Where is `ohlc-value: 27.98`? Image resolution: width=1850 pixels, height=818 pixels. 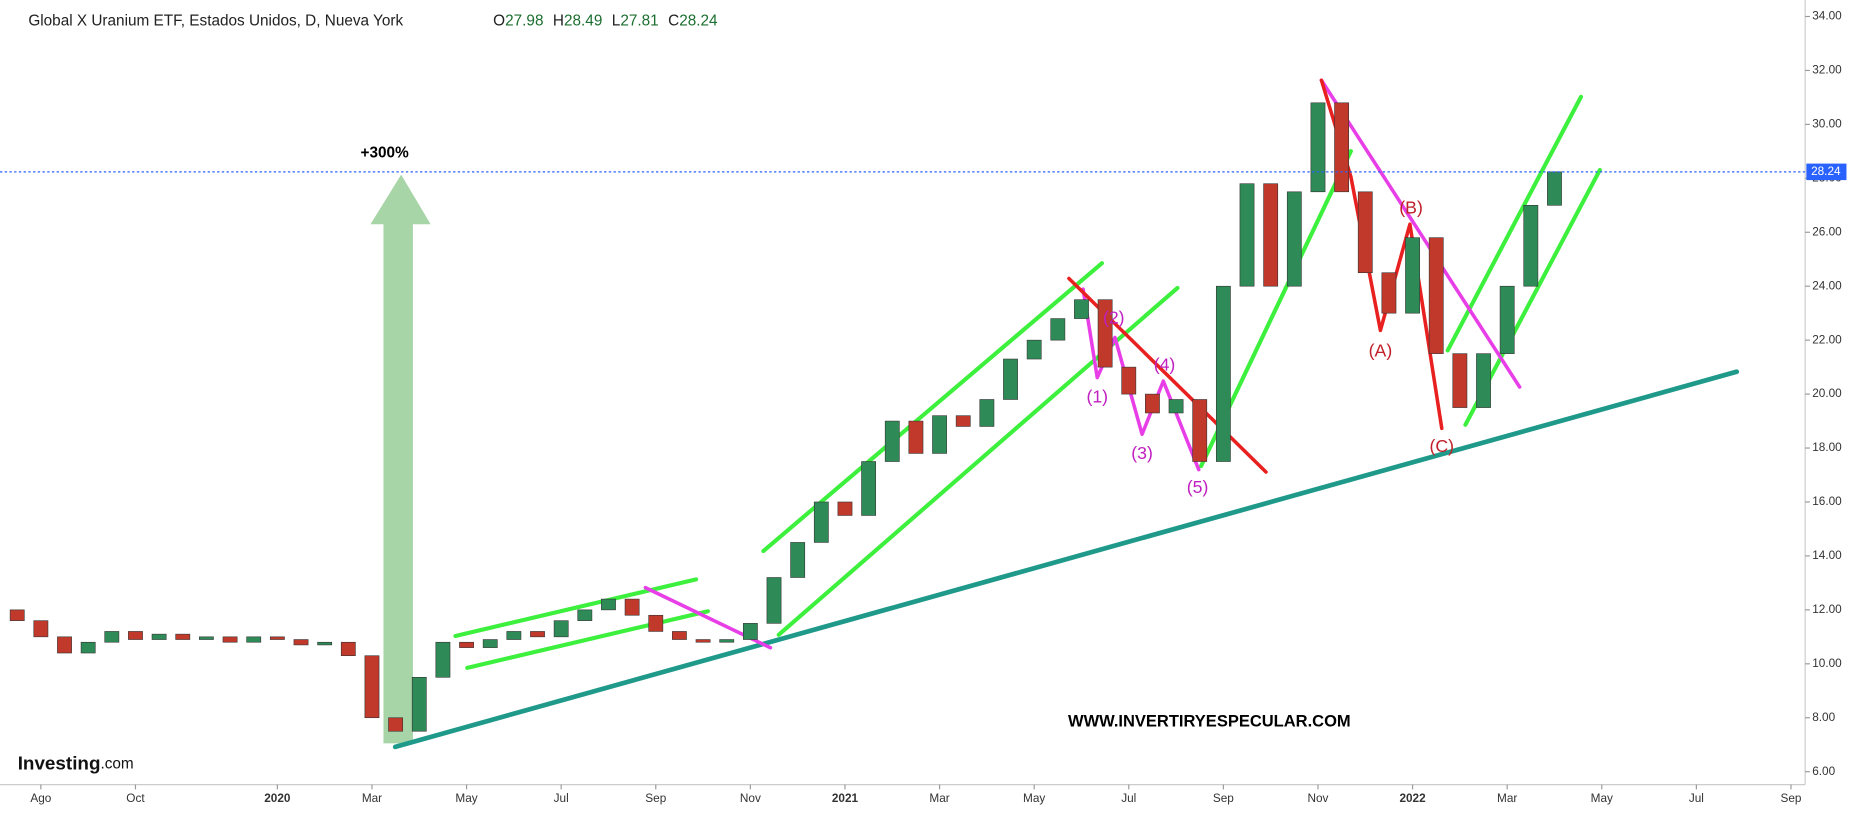
ohlc-value: 27.98 is located at coordinates (524, 20).